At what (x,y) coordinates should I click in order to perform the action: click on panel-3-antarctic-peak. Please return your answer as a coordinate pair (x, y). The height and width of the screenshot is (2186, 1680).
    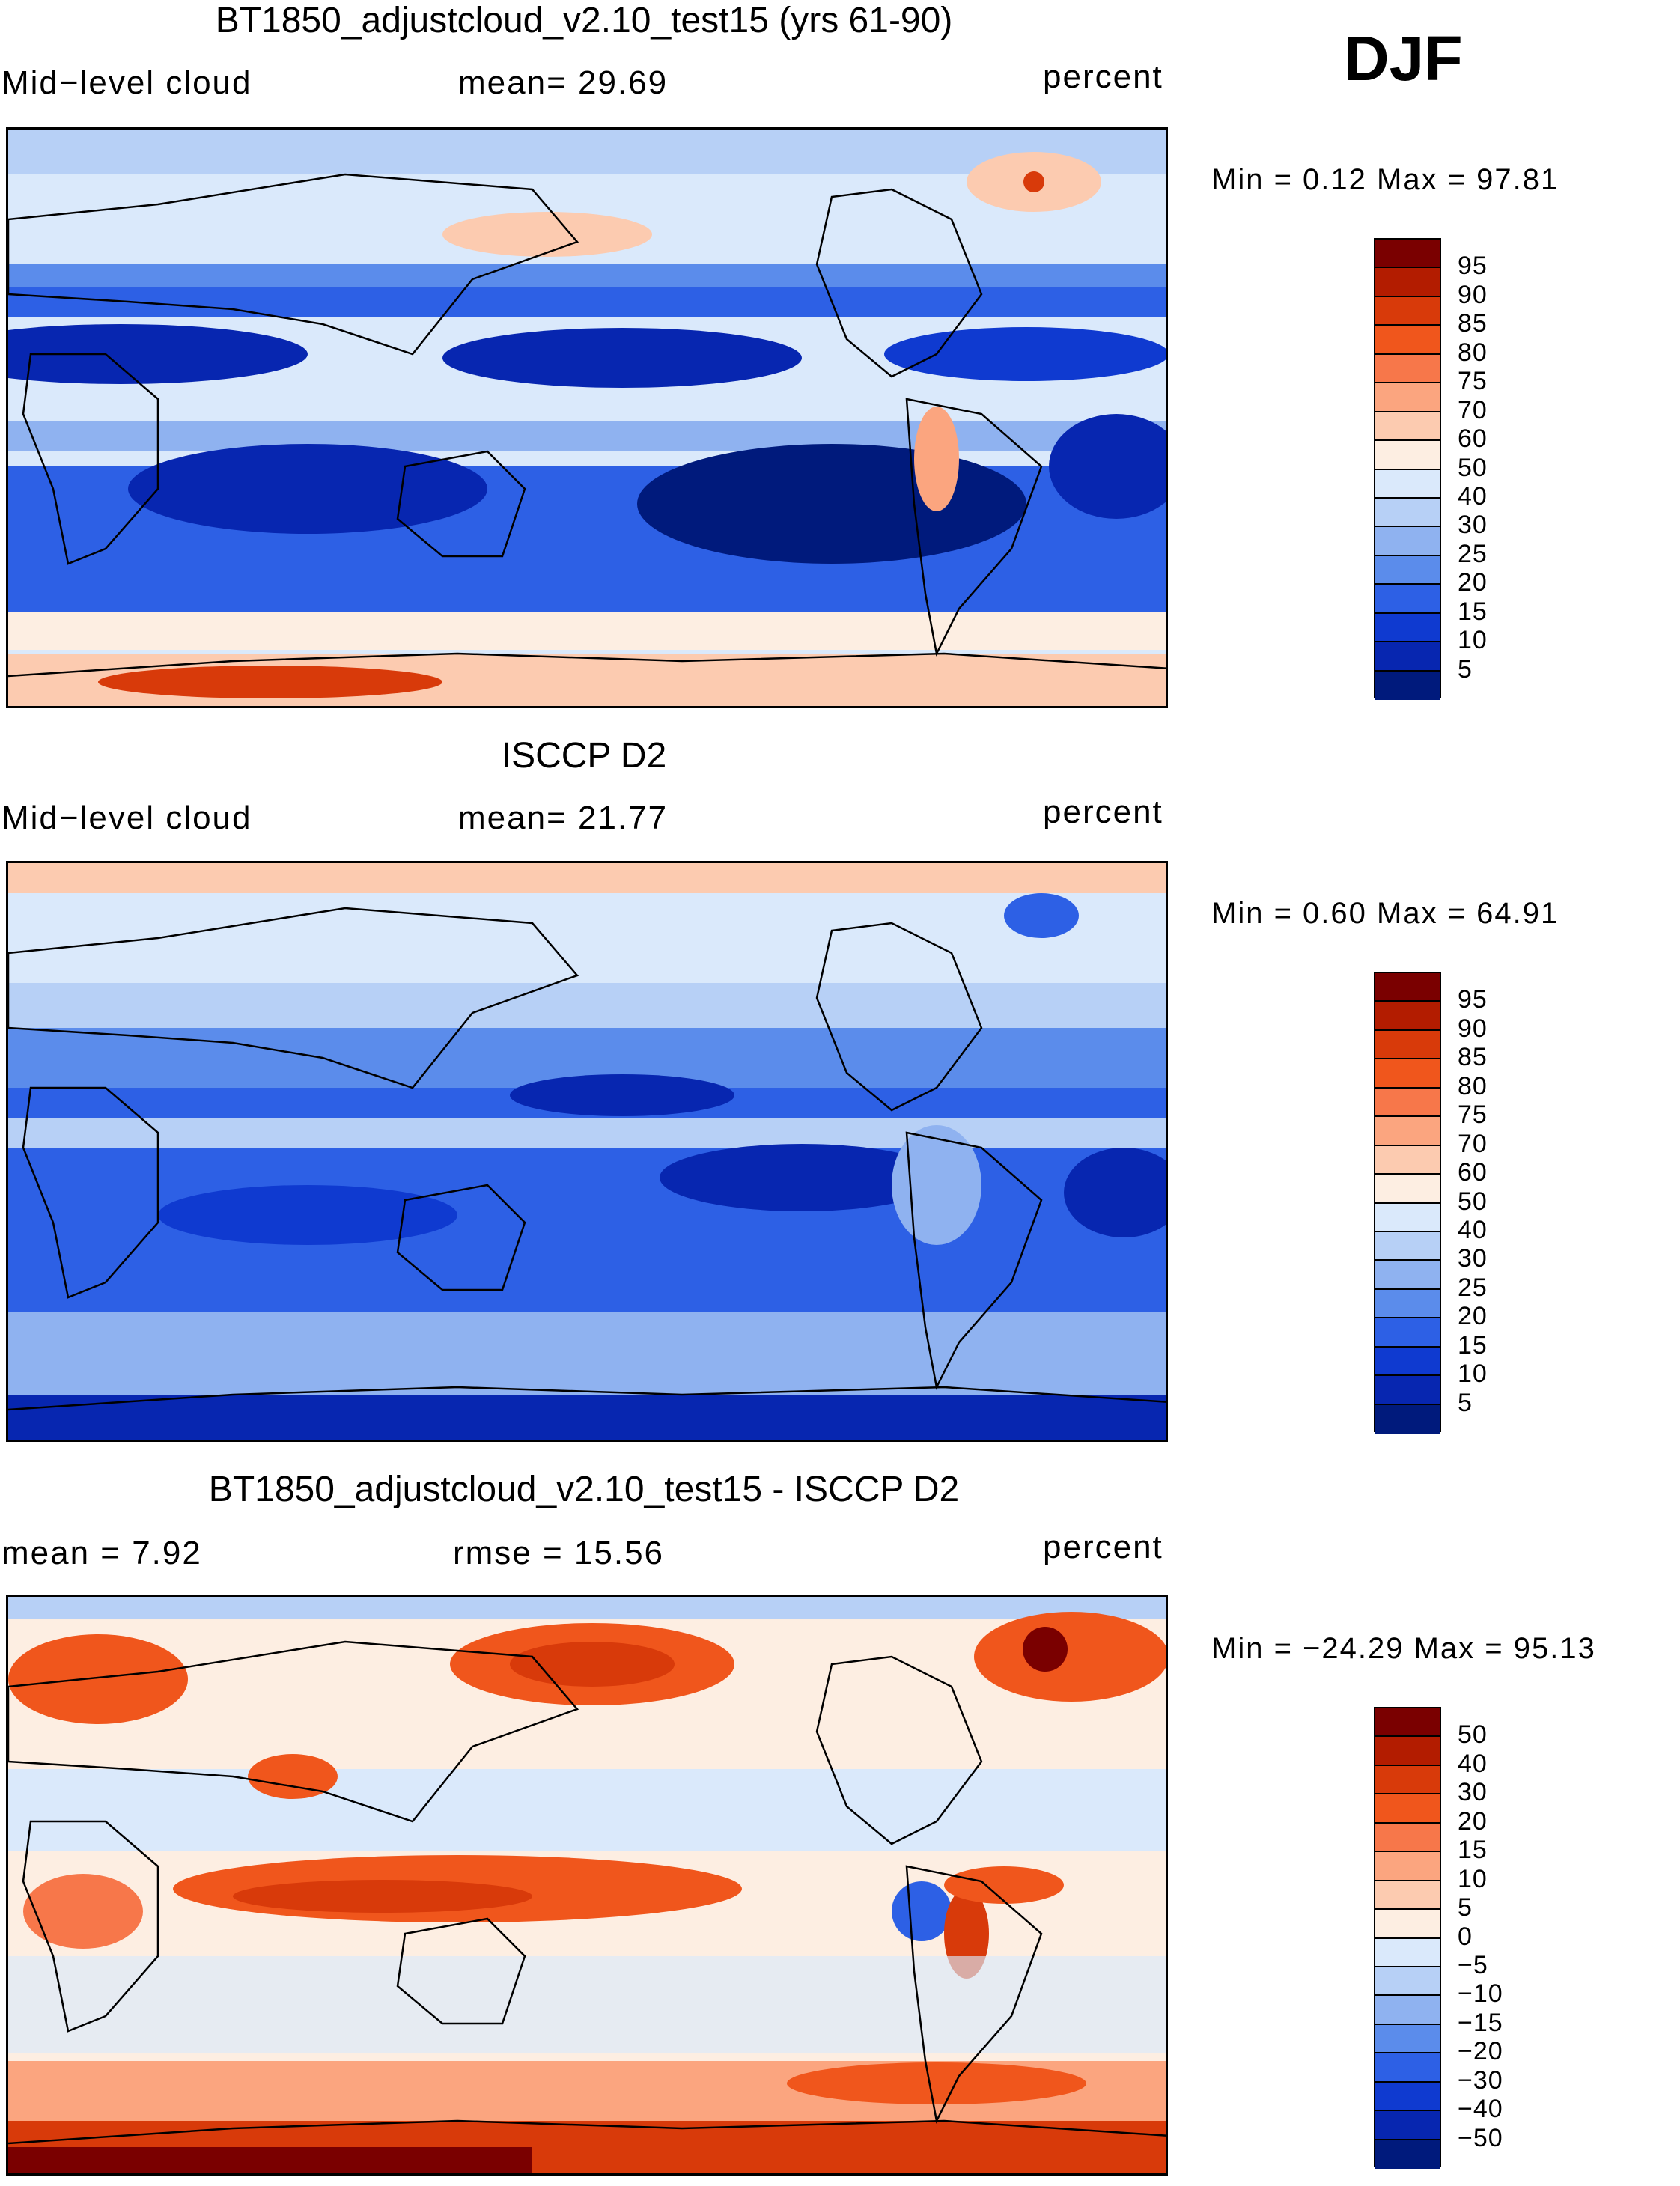
    Looking at the image, I should click on (270, 2160).